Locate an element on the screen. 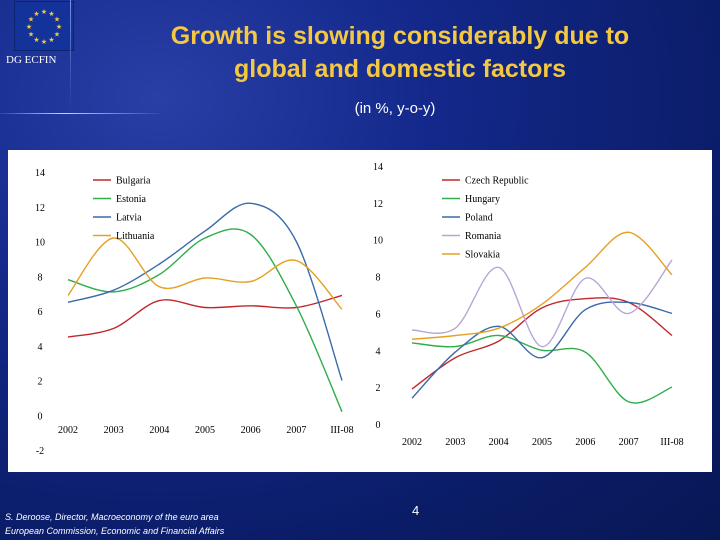 The width and height of the screenshot is (720, 540). legend-label: Romania is located at coordinates (483, 236).